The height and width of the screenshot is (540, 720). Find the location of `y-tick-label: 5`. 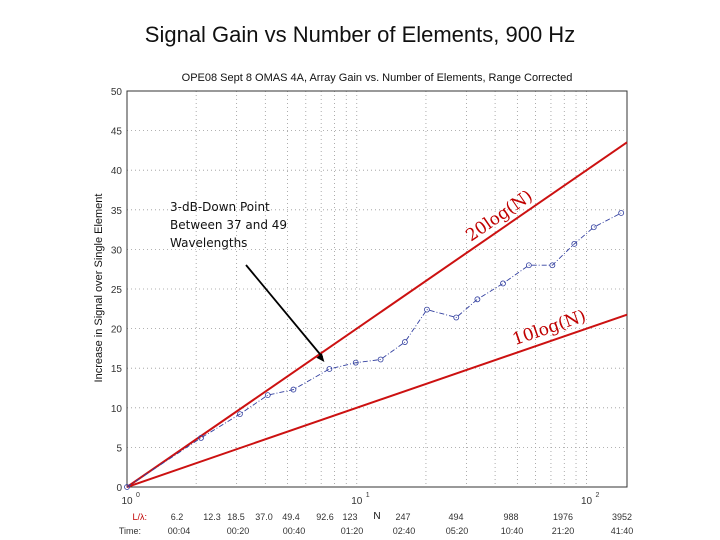

y-tick-label: 5 is located at coordinates (119, 448).